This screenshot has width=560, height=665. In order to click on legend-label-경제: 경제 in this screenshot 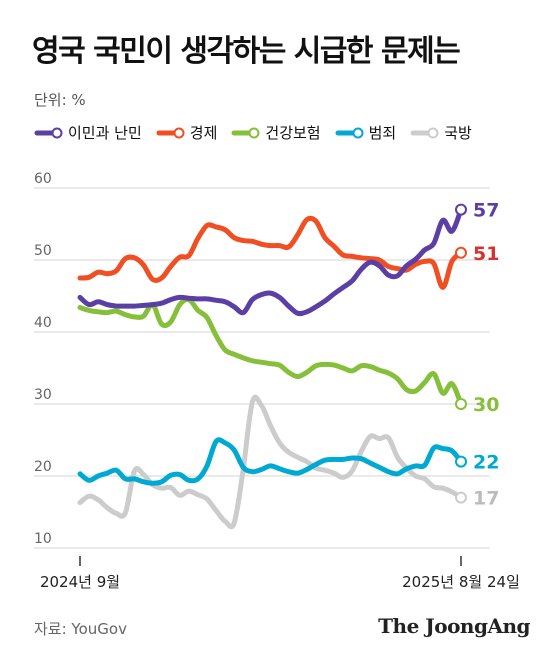, I will do `click(203, 133)`.